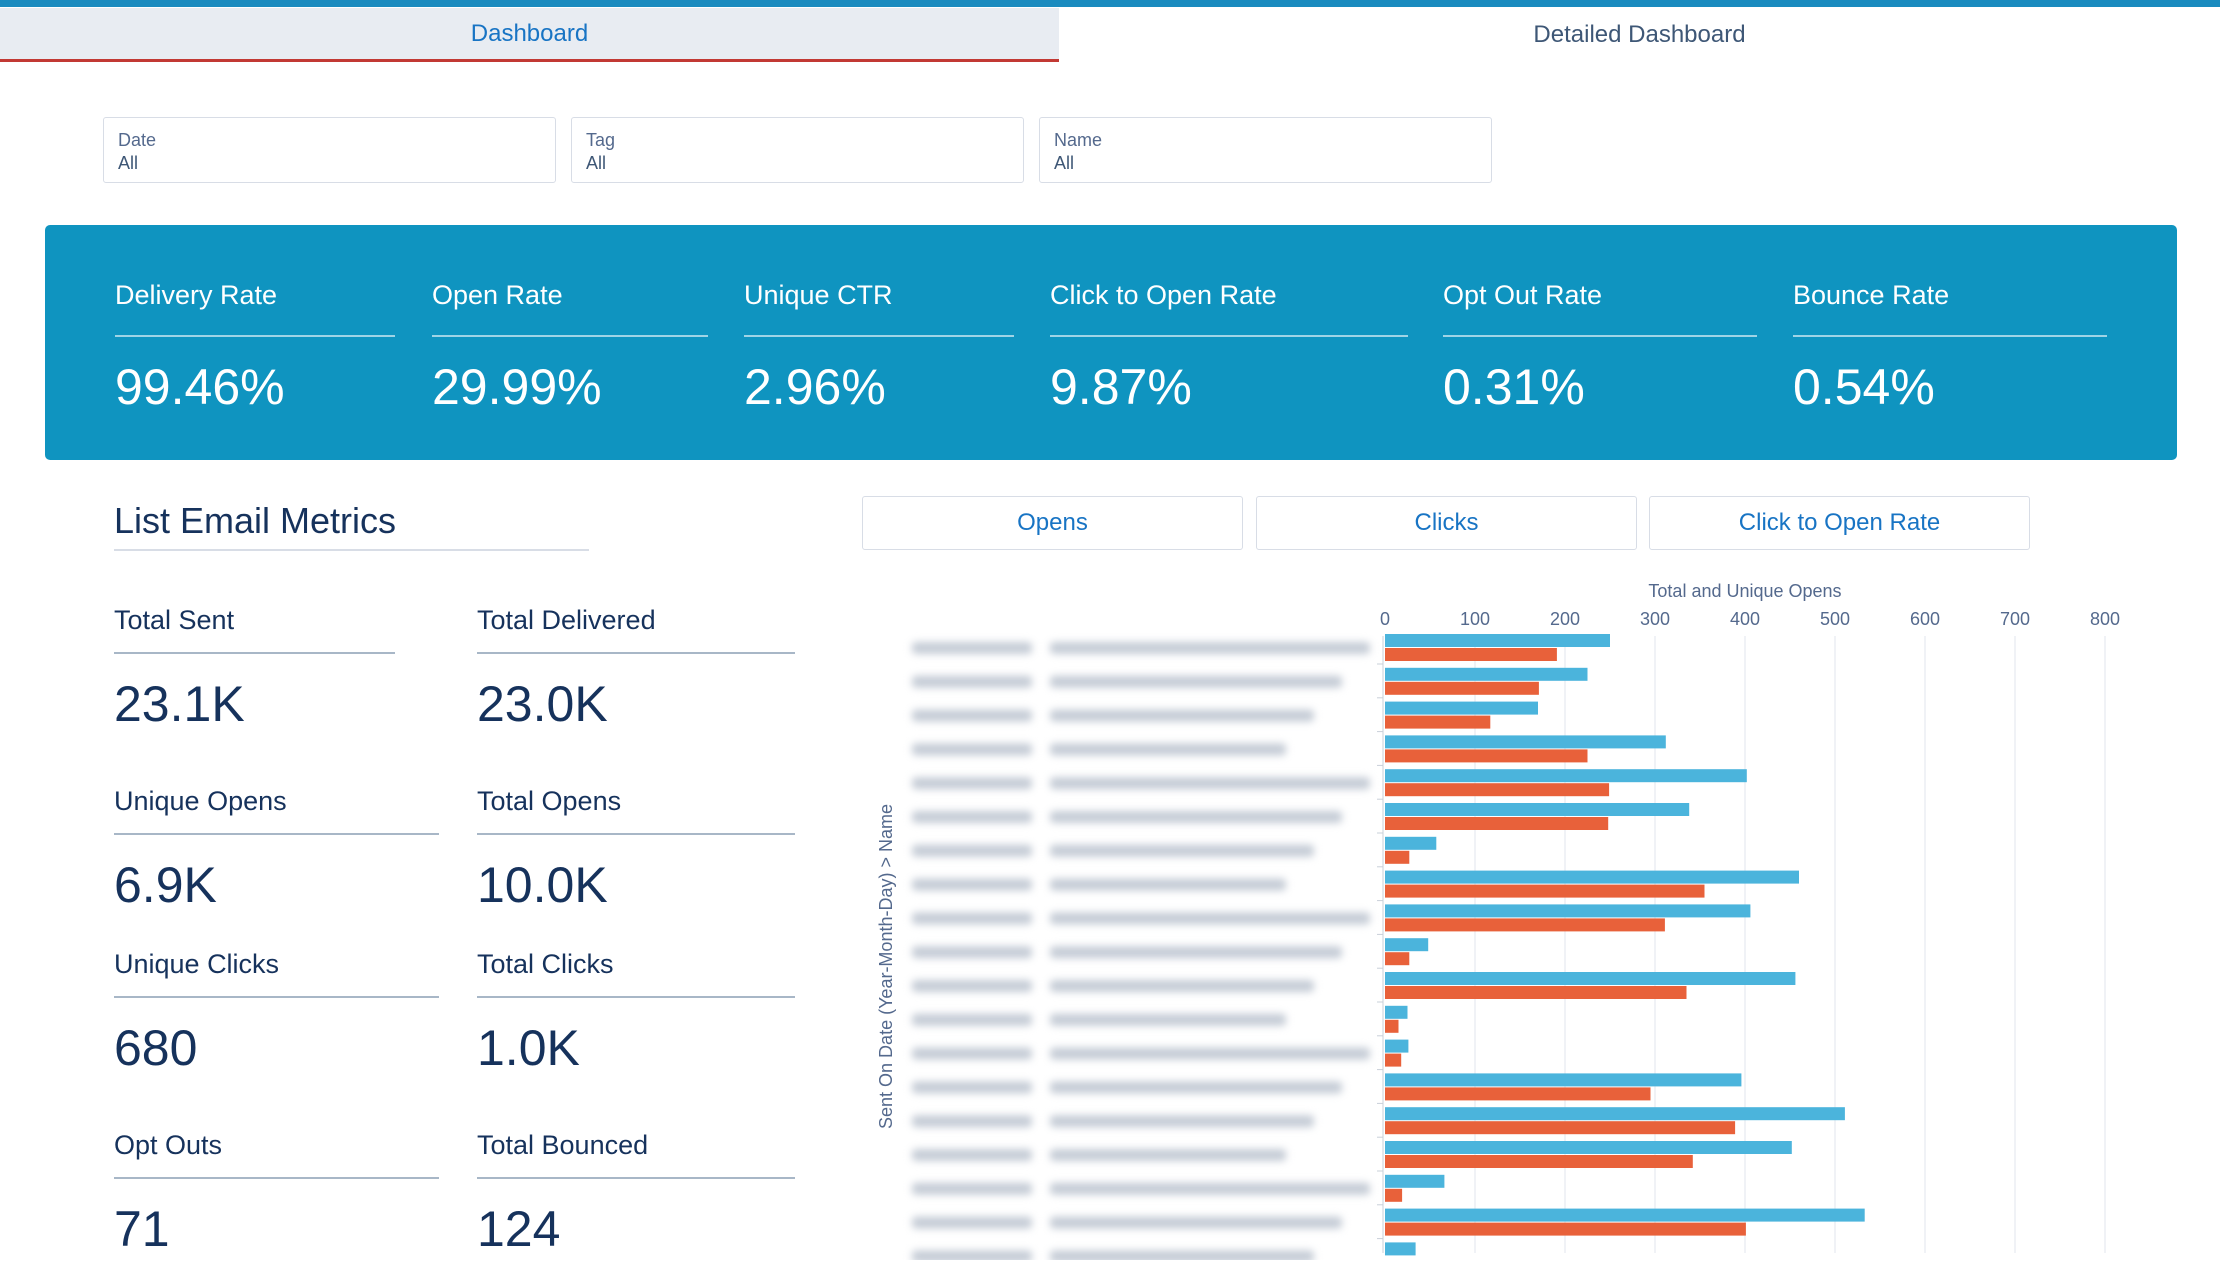  I want to click on list-email-metrics-title: List Email Metrics, so click(255, 520).